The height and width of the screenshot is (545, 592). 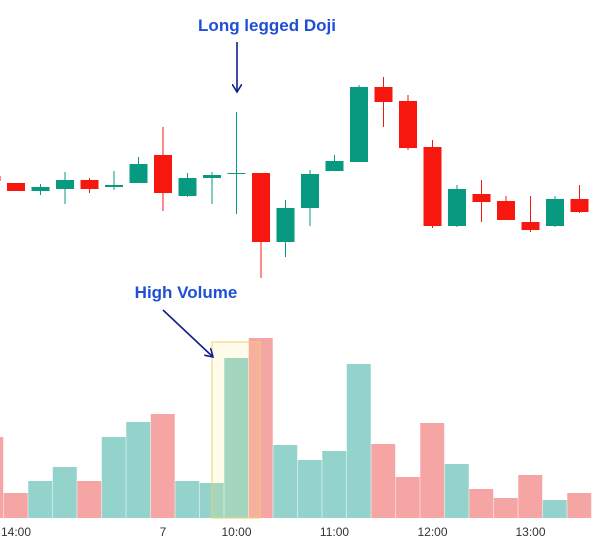 I want to click on x-tick-label: 7, so click(x=163, y=532).